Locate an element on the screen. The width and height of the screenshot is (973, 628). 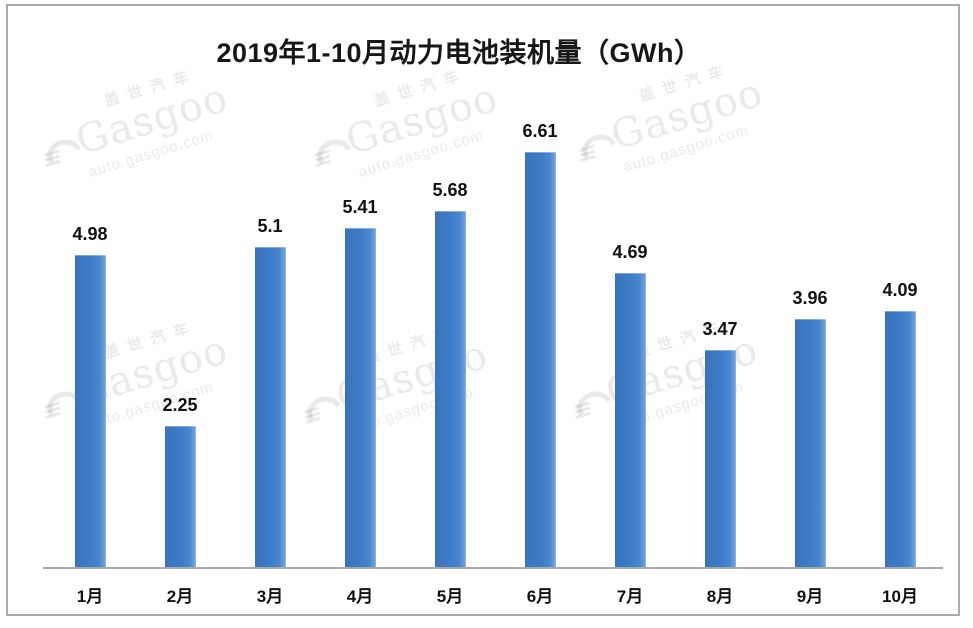
value-label: 3.47 is located at coordinates (720, 329).